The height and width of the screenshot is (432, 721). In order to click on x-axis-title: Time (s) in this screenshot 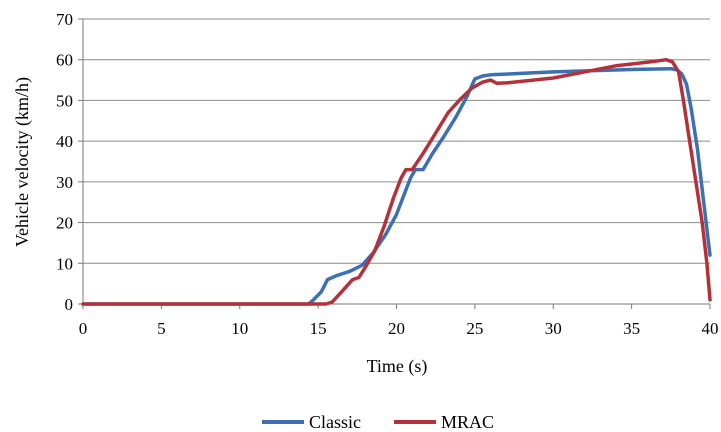, I will do `click(397, 366)`.